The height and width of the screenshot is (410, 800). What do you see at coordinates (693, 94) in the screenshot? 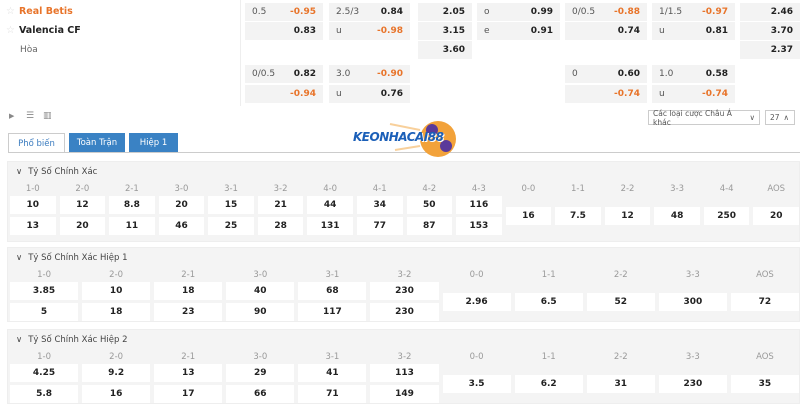
I see `odds-cell: u -0.74` at bounding box center [693, 94].